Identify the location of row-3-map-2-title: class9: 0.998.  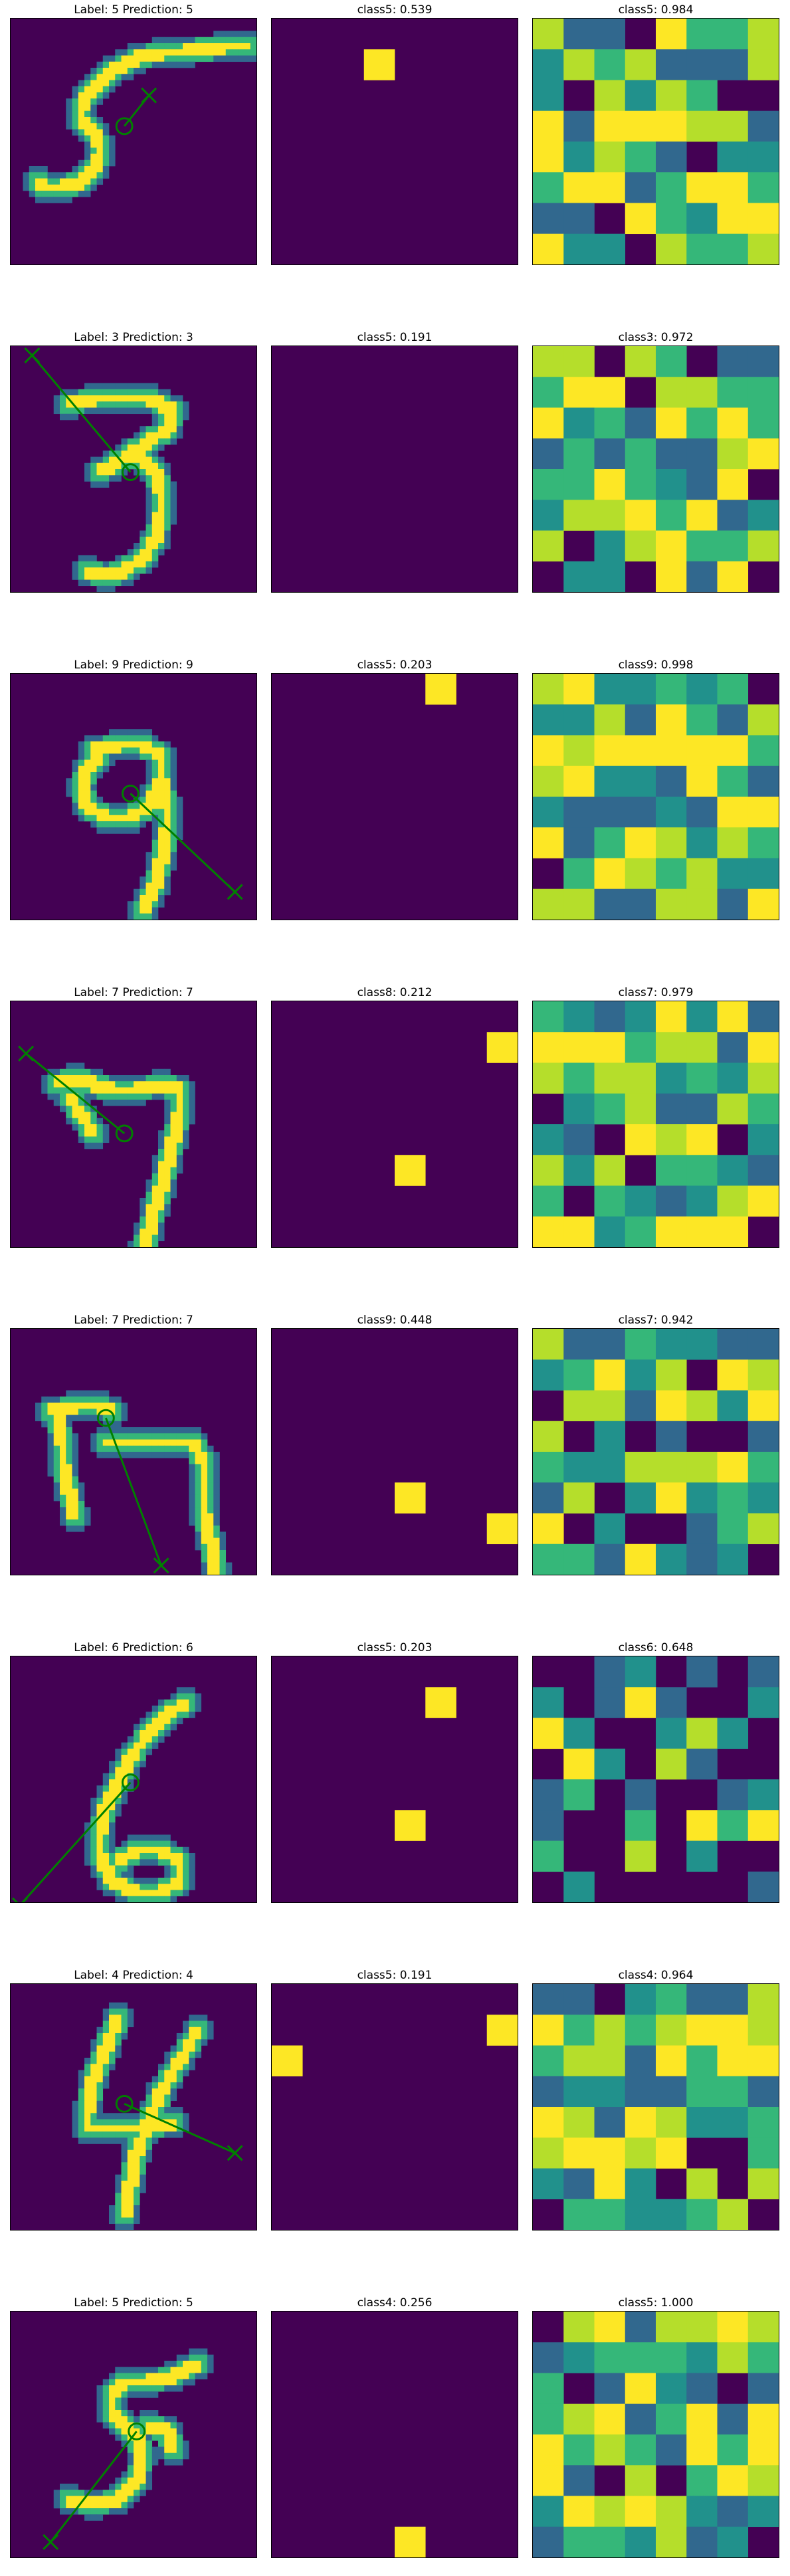
(656, 665).